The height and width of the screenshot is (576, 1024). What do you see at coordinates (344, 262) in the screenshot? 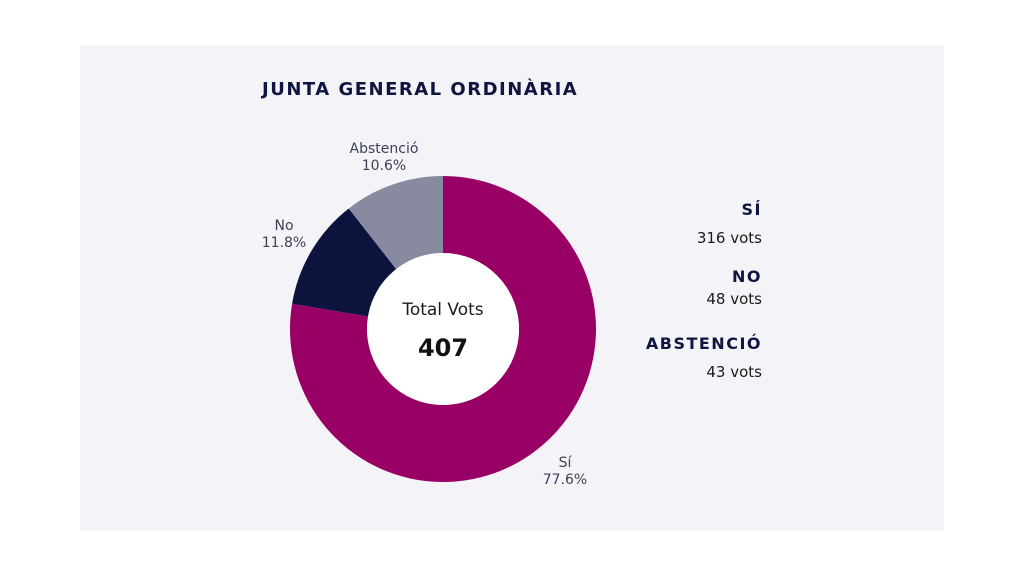
I see `slice-no` at bounding box center [344, 262].